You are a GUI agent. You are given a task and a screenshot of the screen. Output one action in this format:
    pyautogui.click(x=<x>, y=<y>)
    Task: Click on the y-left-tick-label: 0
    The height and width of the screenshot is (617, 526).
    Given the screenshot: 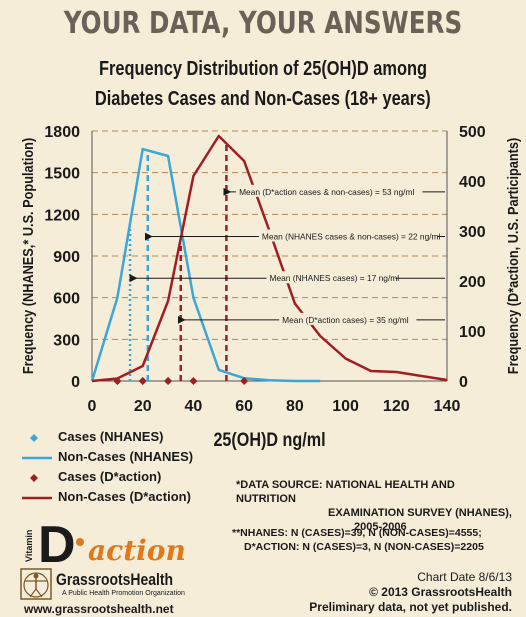 What is the action you would take?
    pyautogui.click(x=75, y=382)
    